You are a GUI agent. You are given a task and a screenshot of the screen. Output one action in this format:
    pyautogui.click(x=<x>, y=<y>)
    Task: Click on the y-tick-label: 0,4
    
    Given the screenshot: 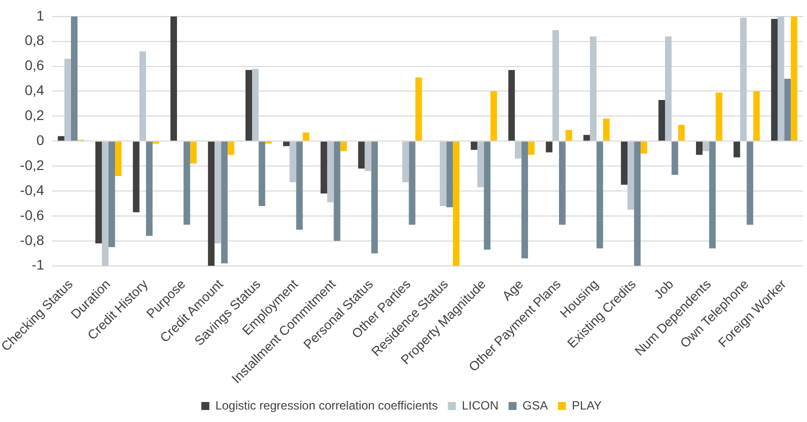 What is the action you would take?
    pyautogui.click(x=34, y=90)
    